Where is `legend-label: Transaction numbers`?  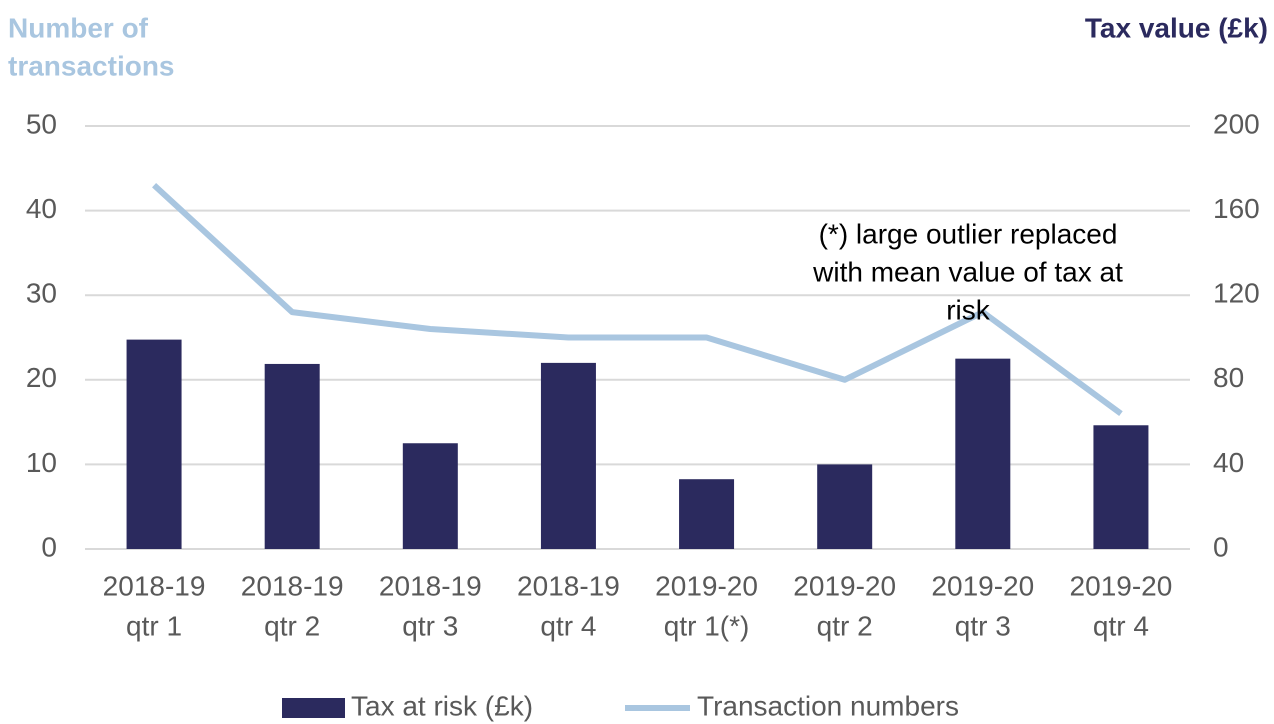
legend-label: Transaction numbers is located at coordinates (828, 705).